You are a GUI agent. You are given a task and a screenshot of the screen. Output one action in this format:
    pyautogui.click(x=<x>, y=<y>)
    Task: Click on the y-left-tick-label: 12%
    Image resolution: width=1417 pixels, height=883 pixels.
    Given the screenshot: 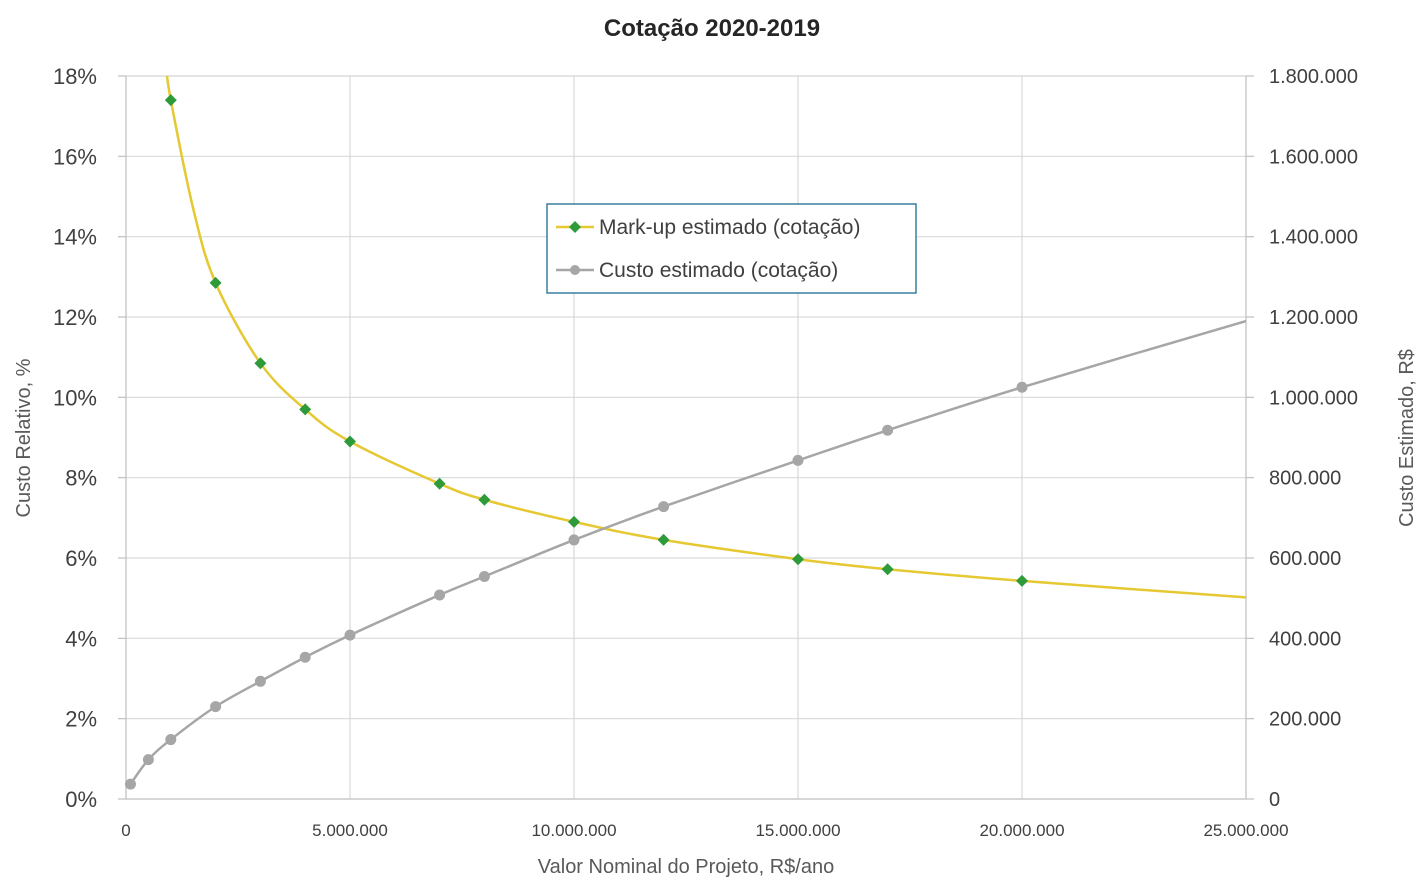 What is the action you would take?
    pyautogui.click(x=75, y=317)
    